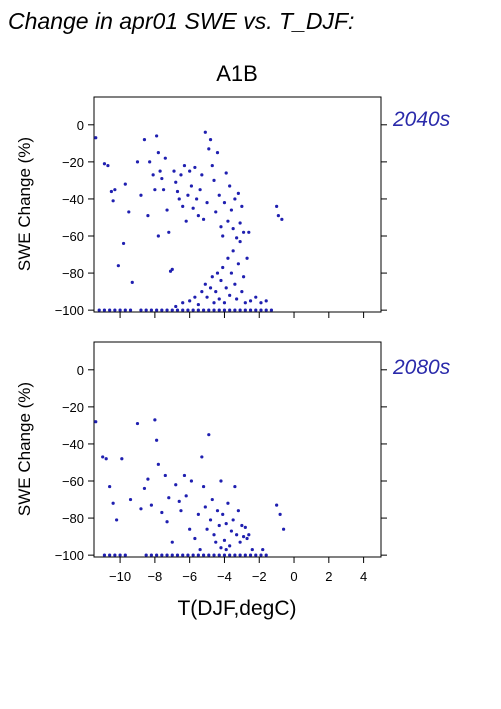  Describe the element at coordinates (237, 73) in the screenshot. I see `scenario-label: A1B` at that location.